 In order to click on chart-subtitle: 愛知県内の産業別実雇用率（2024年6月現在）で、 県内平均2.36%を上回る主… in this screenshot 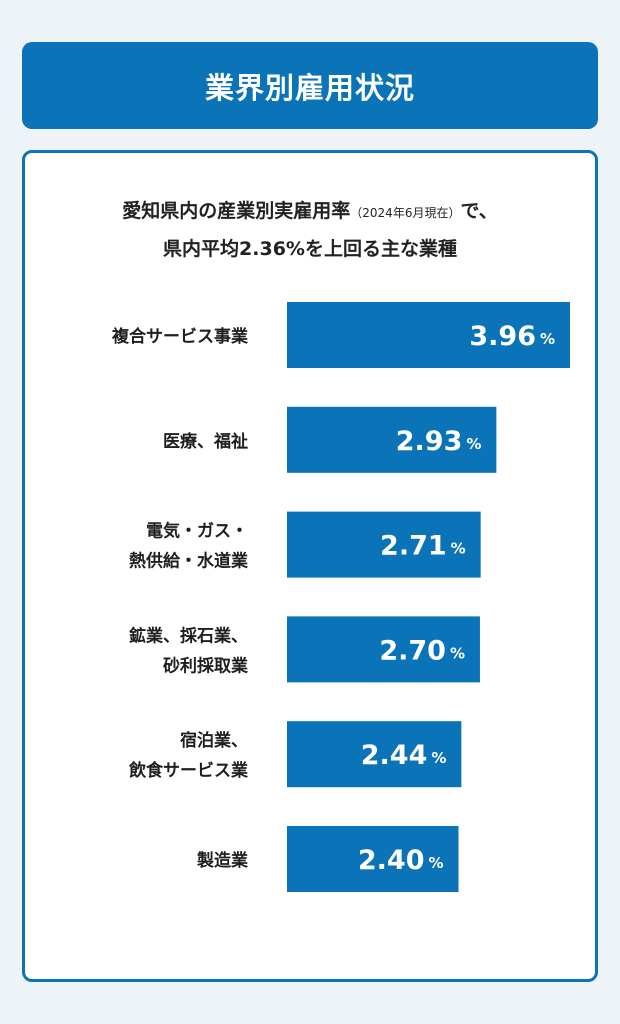, I will do `click(310, 230)`.